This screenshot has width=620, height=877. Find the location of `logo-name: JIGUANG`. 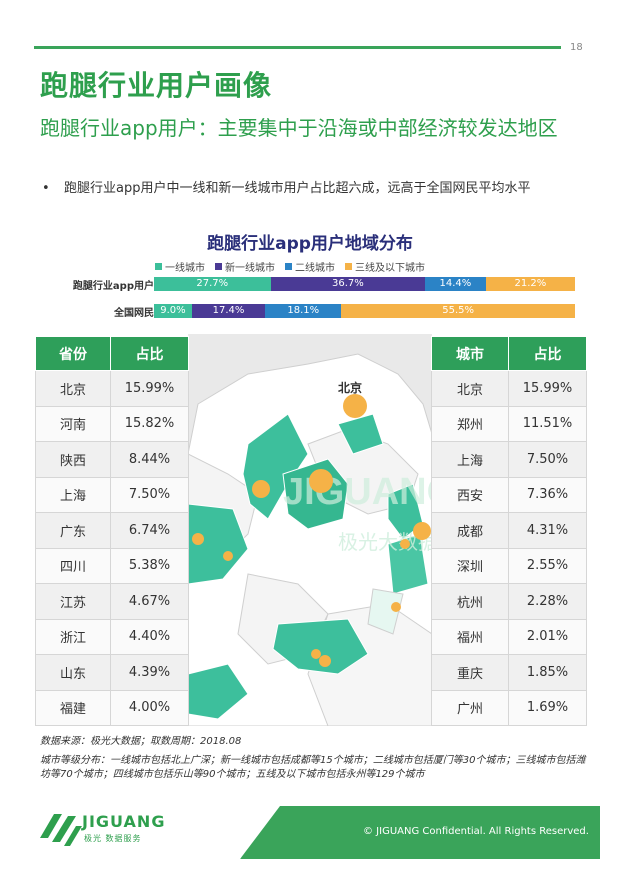

logo-name: JIGUANG is located at coordinates (124, 821).